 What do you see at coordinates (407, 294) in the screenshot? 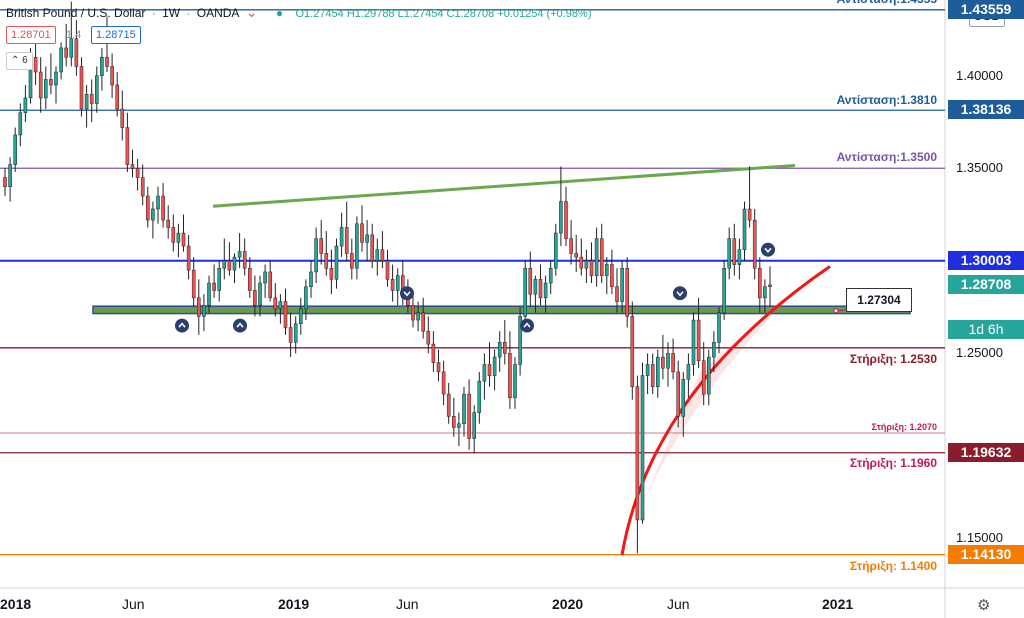
I see `down-arrow-icon` at bounding box center [407, 294].